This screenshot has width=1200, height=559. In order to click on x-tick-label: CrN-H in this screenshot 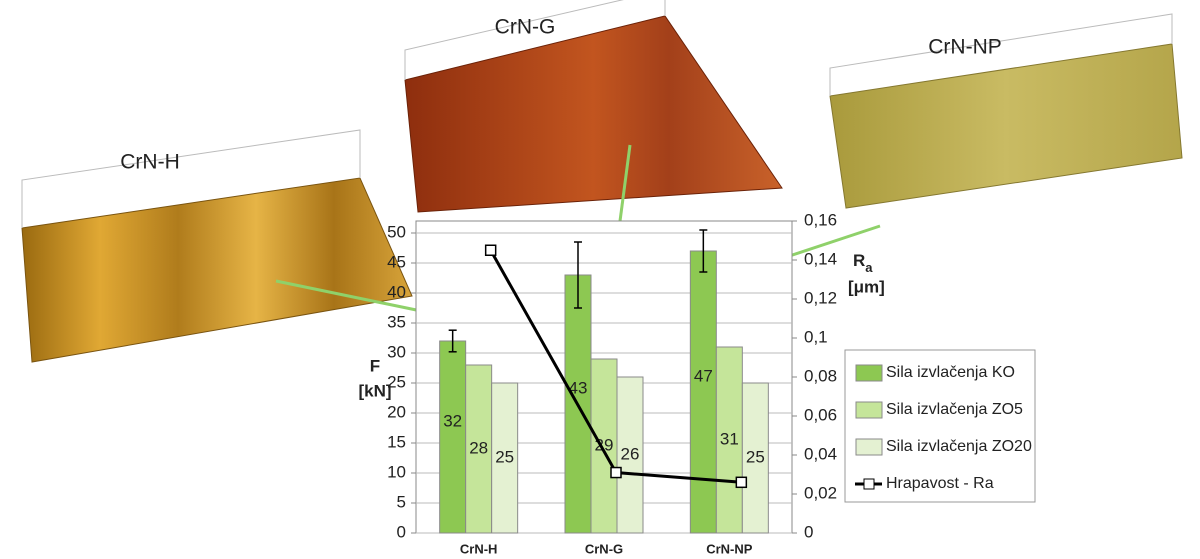, I will do `click(479, 548)`.